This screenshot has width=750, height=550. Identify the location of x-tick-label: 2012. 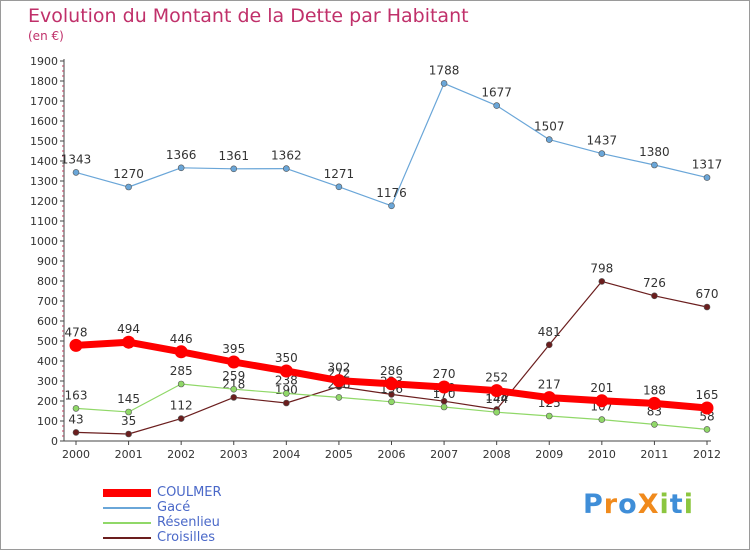
(707, 454).